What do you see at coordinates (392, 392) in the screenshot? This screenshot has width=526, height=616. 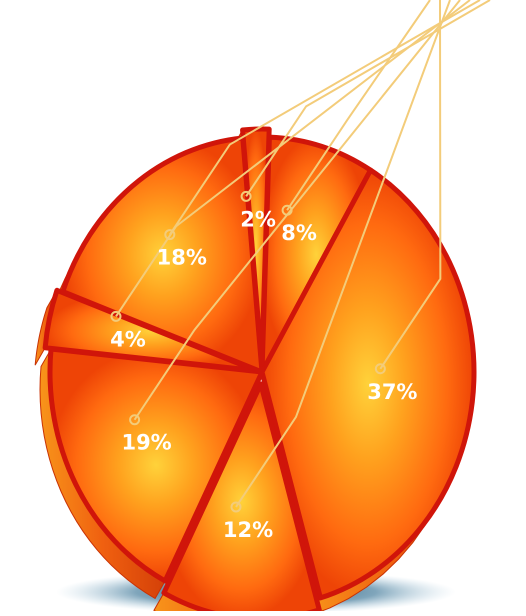 I see `data-label: 37%` at bounding box center [392, 392].